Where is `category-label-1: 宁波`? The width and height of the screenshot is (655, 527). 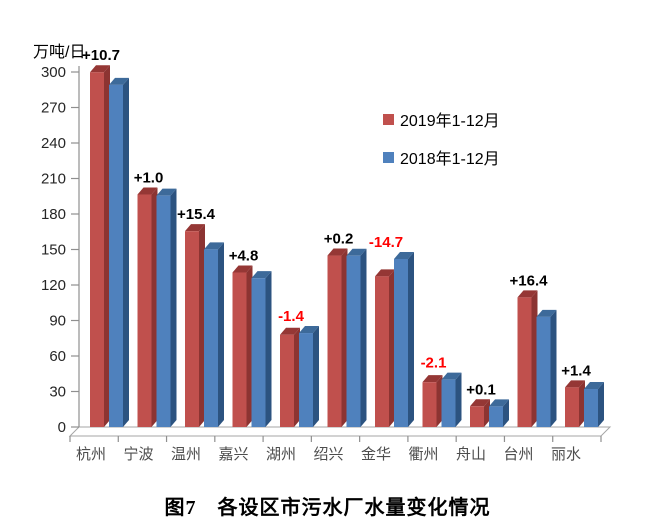
category-label-1: 宁波 is located at coordinates (138, 454).